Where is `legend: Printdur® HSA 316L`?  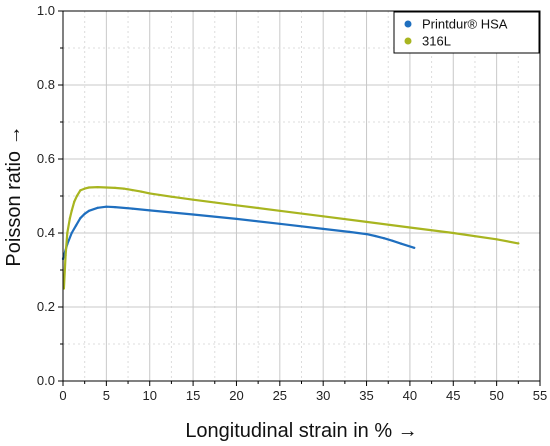
legend: Printdur® HSA 316L is located at coordinates (466, 32).